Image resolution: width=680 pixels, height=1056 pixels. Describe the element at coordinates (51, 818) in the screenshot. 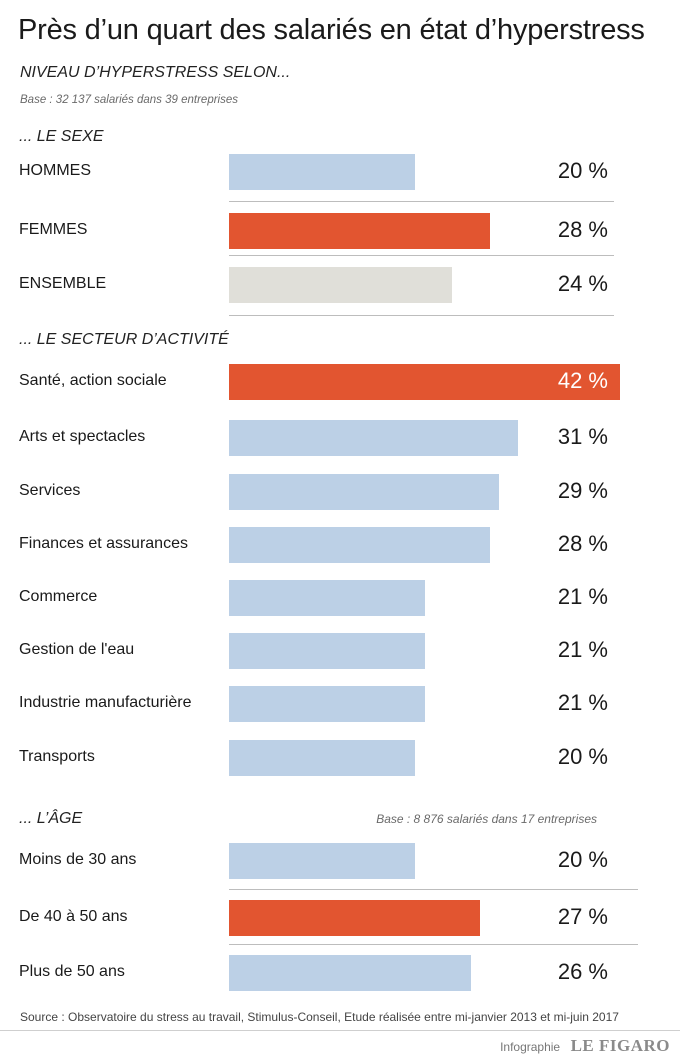

I see `section-label: ... L’ÂGE` at that location.